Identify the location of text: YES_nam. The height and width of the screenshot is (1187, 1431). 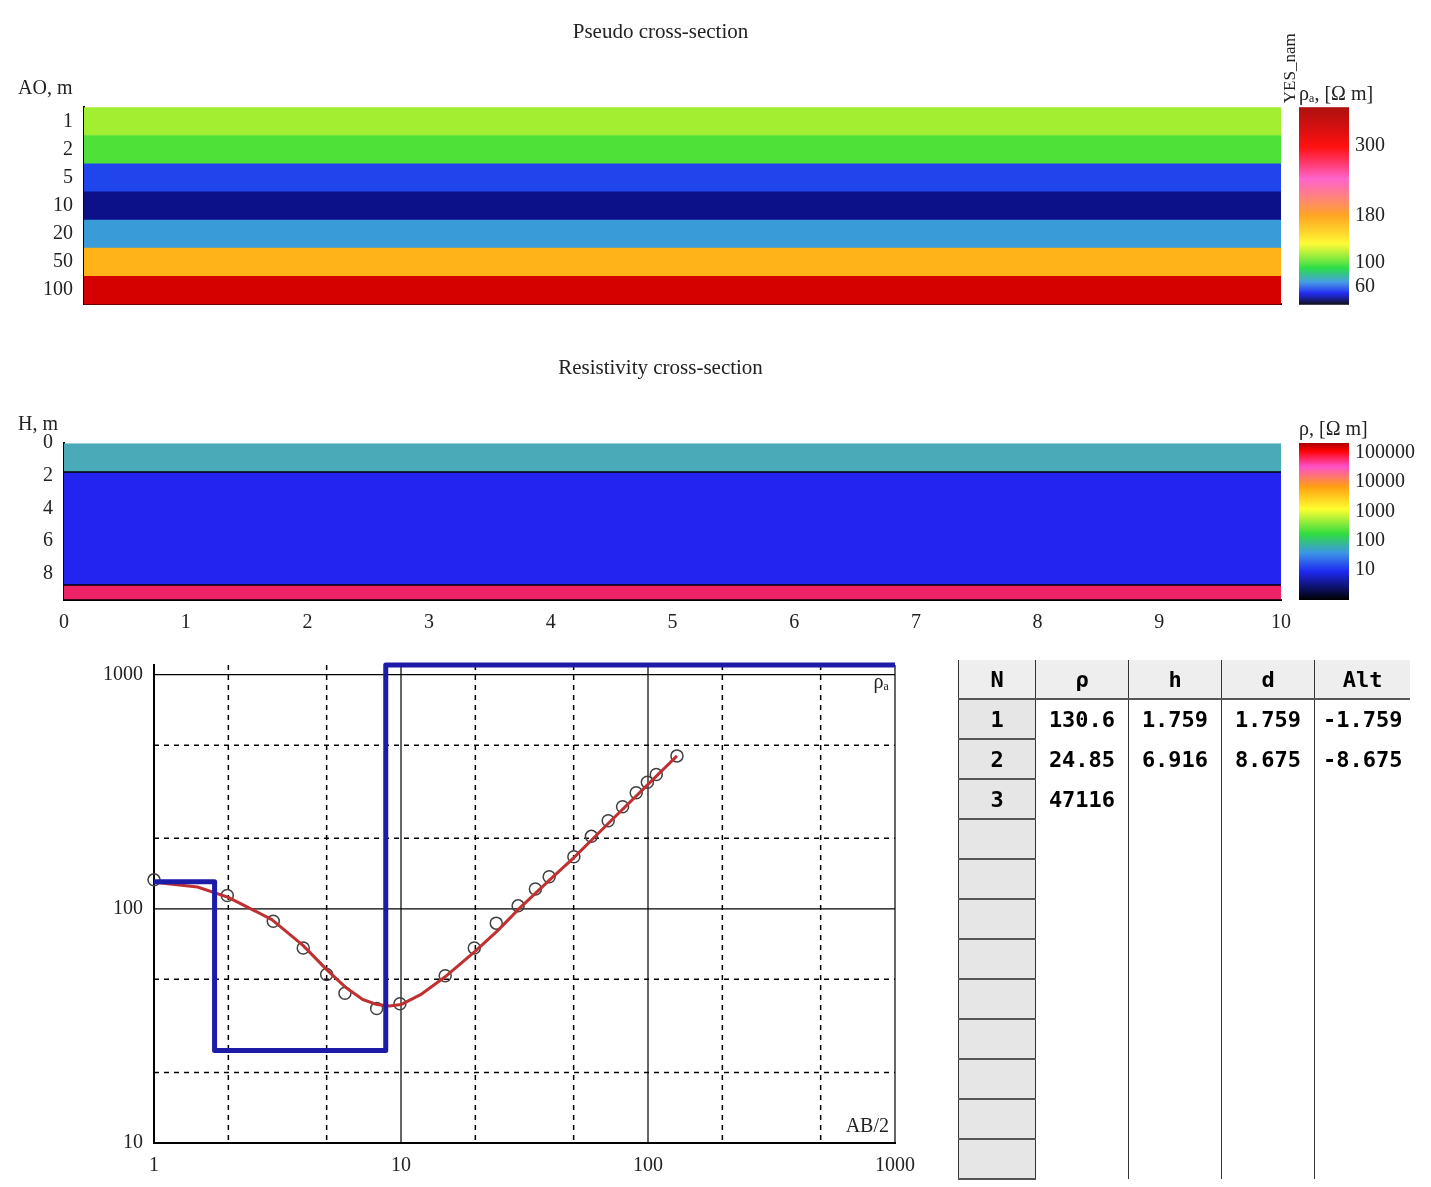
(1290, 68).